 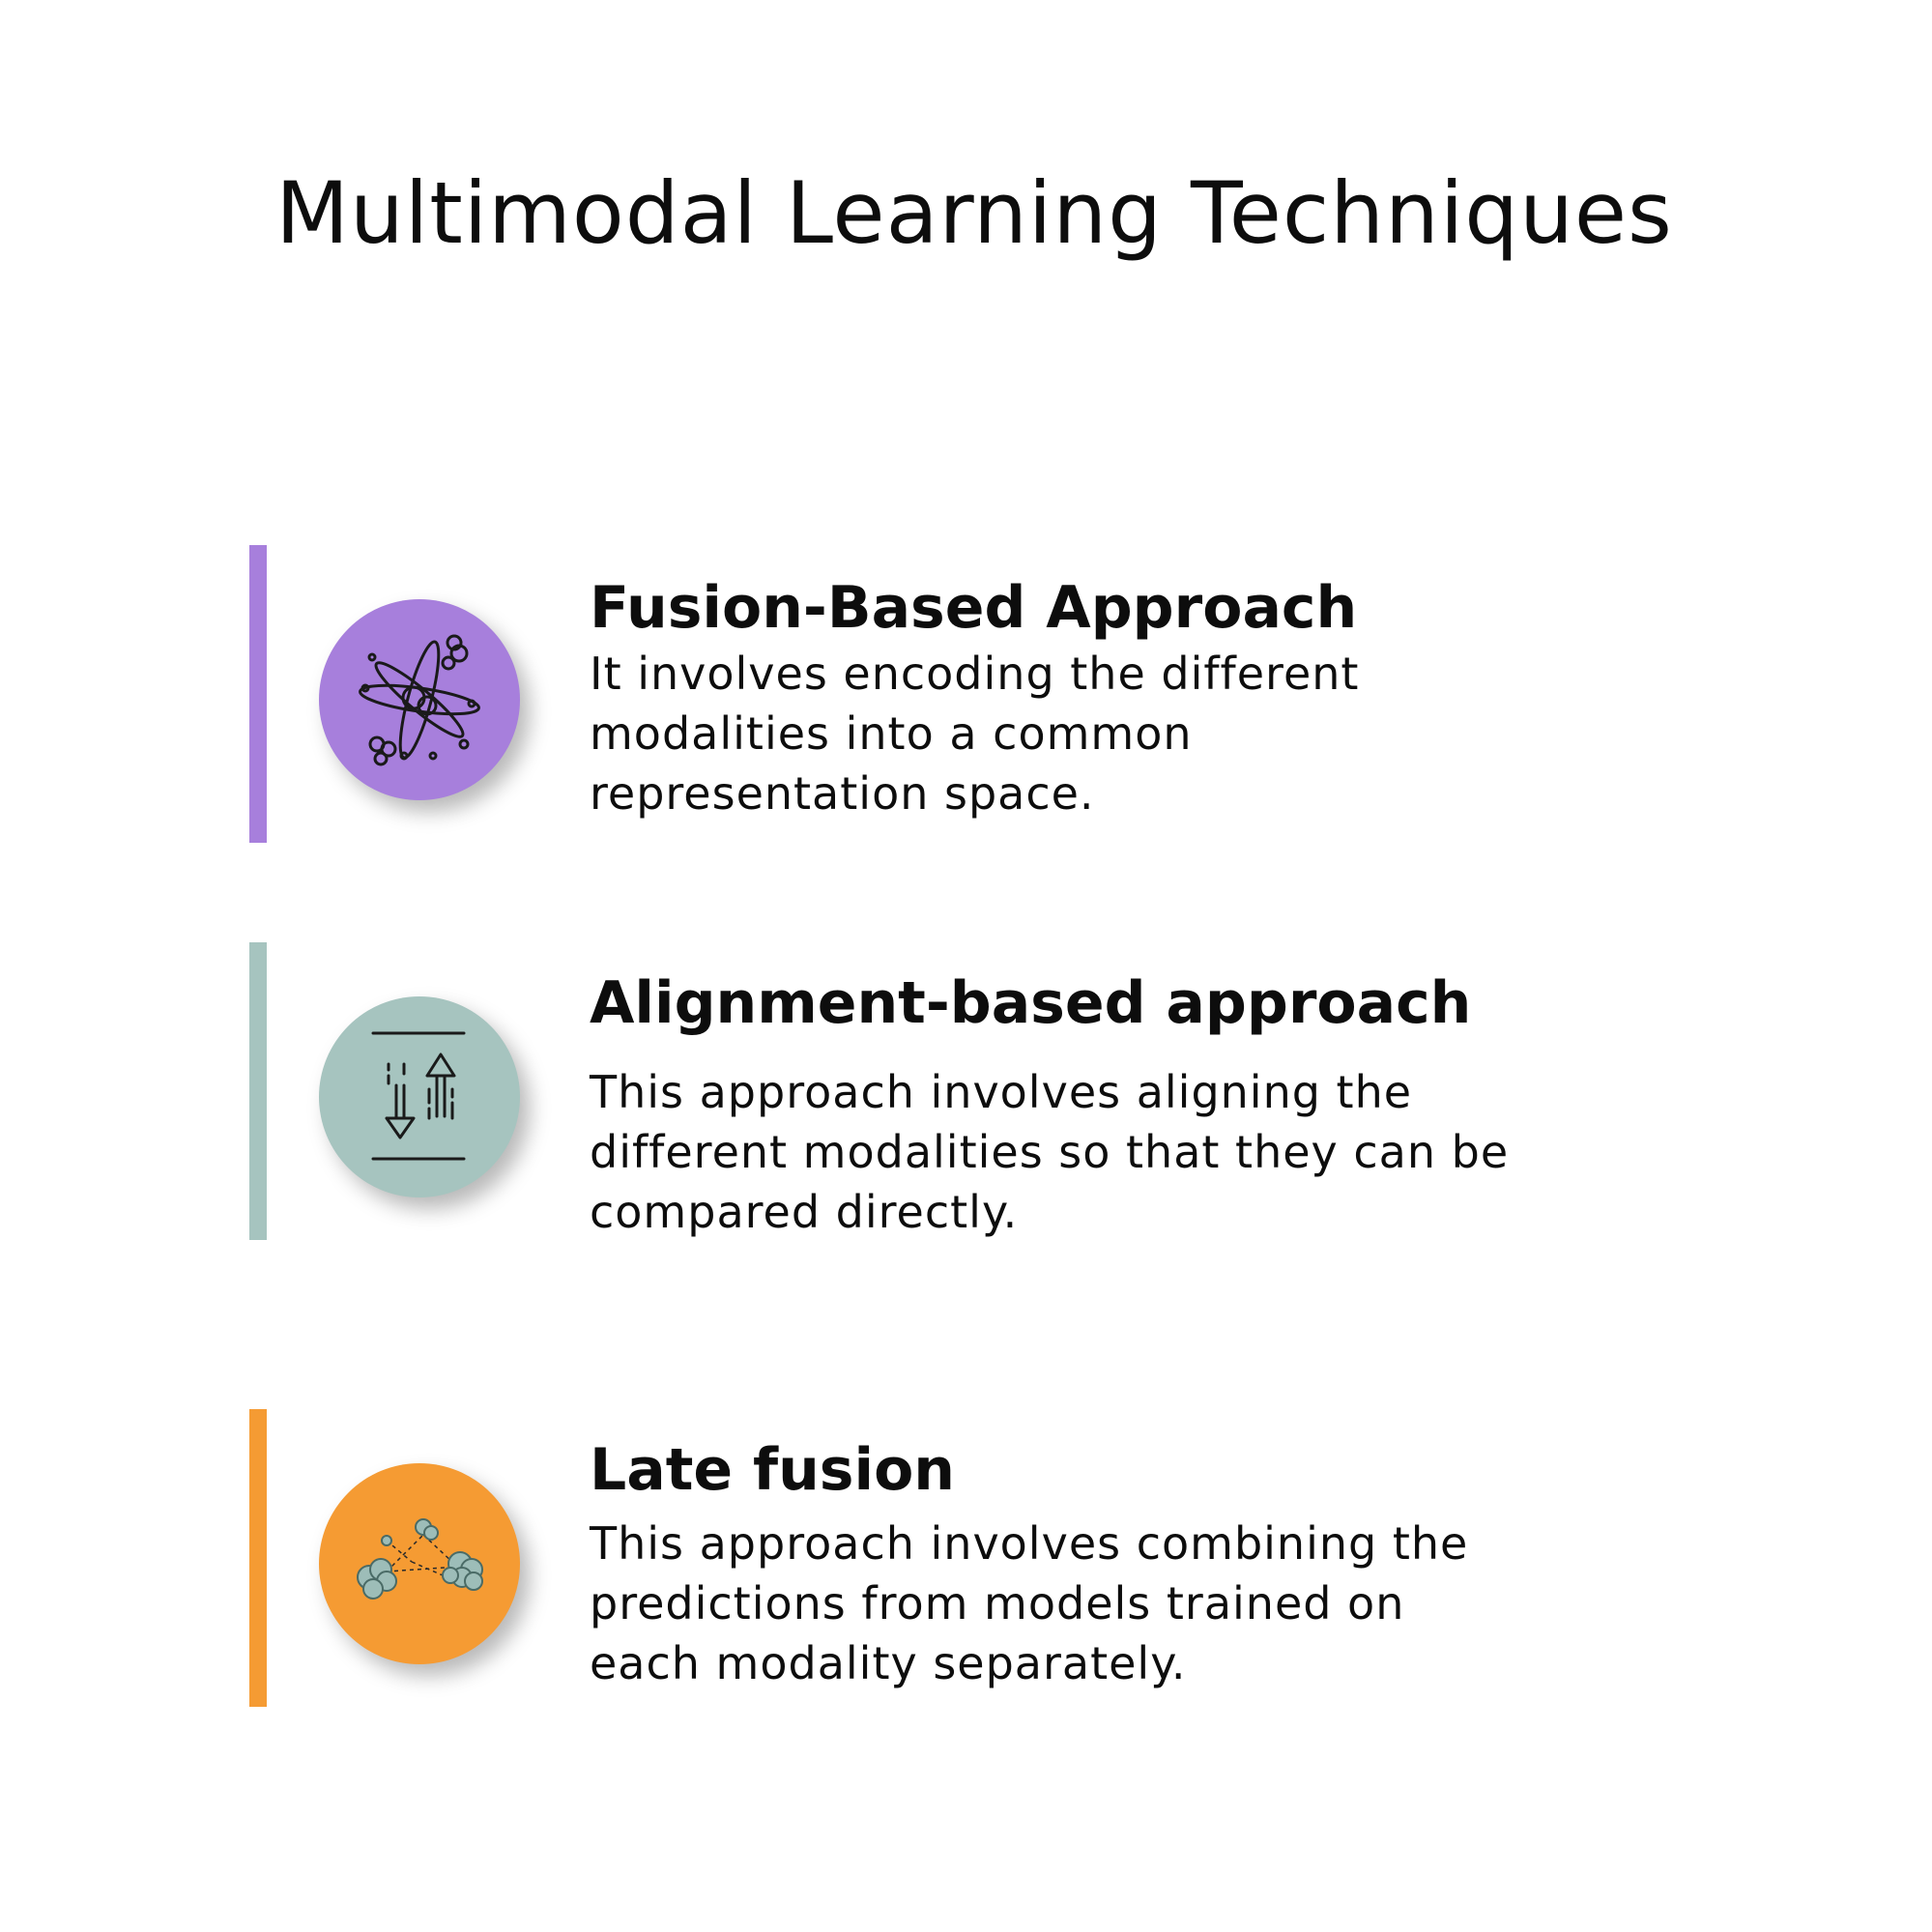 What do you see at coordinates (997, 1603) in the screenshot?
I see `late-fusion-description-line: predictions from models trained on` at bounding box center [997, 1603].